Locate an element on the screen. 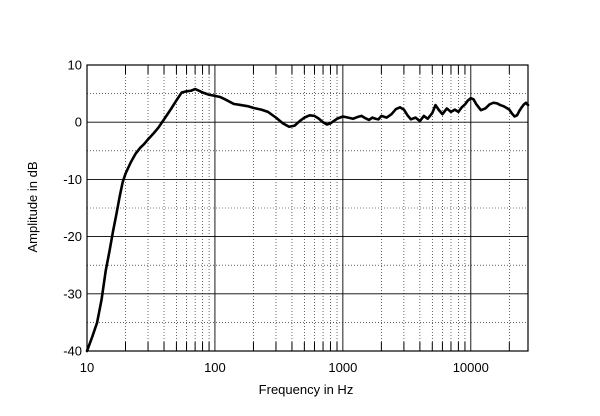 The width and height of the screenshot is (600, 416). y-tick-label: 10 is located at coordinates (75, 65).